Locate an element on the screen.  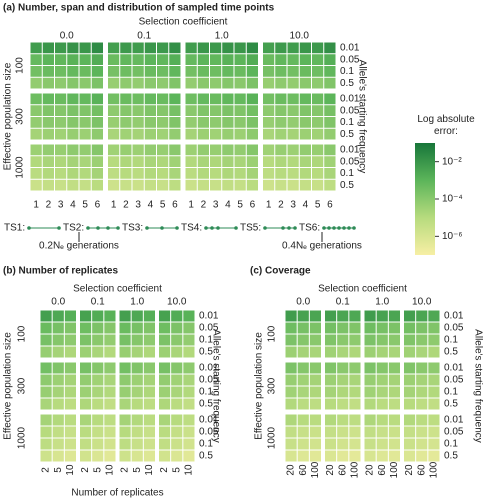
column-label: 100 is located at coordinates (434, 469).